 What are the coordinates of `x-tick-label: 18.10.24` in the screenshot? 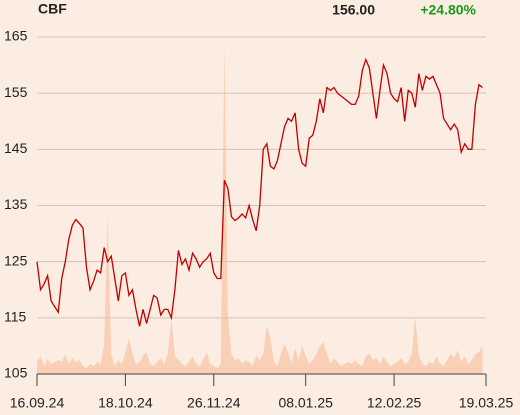 It's located at (125, 403).